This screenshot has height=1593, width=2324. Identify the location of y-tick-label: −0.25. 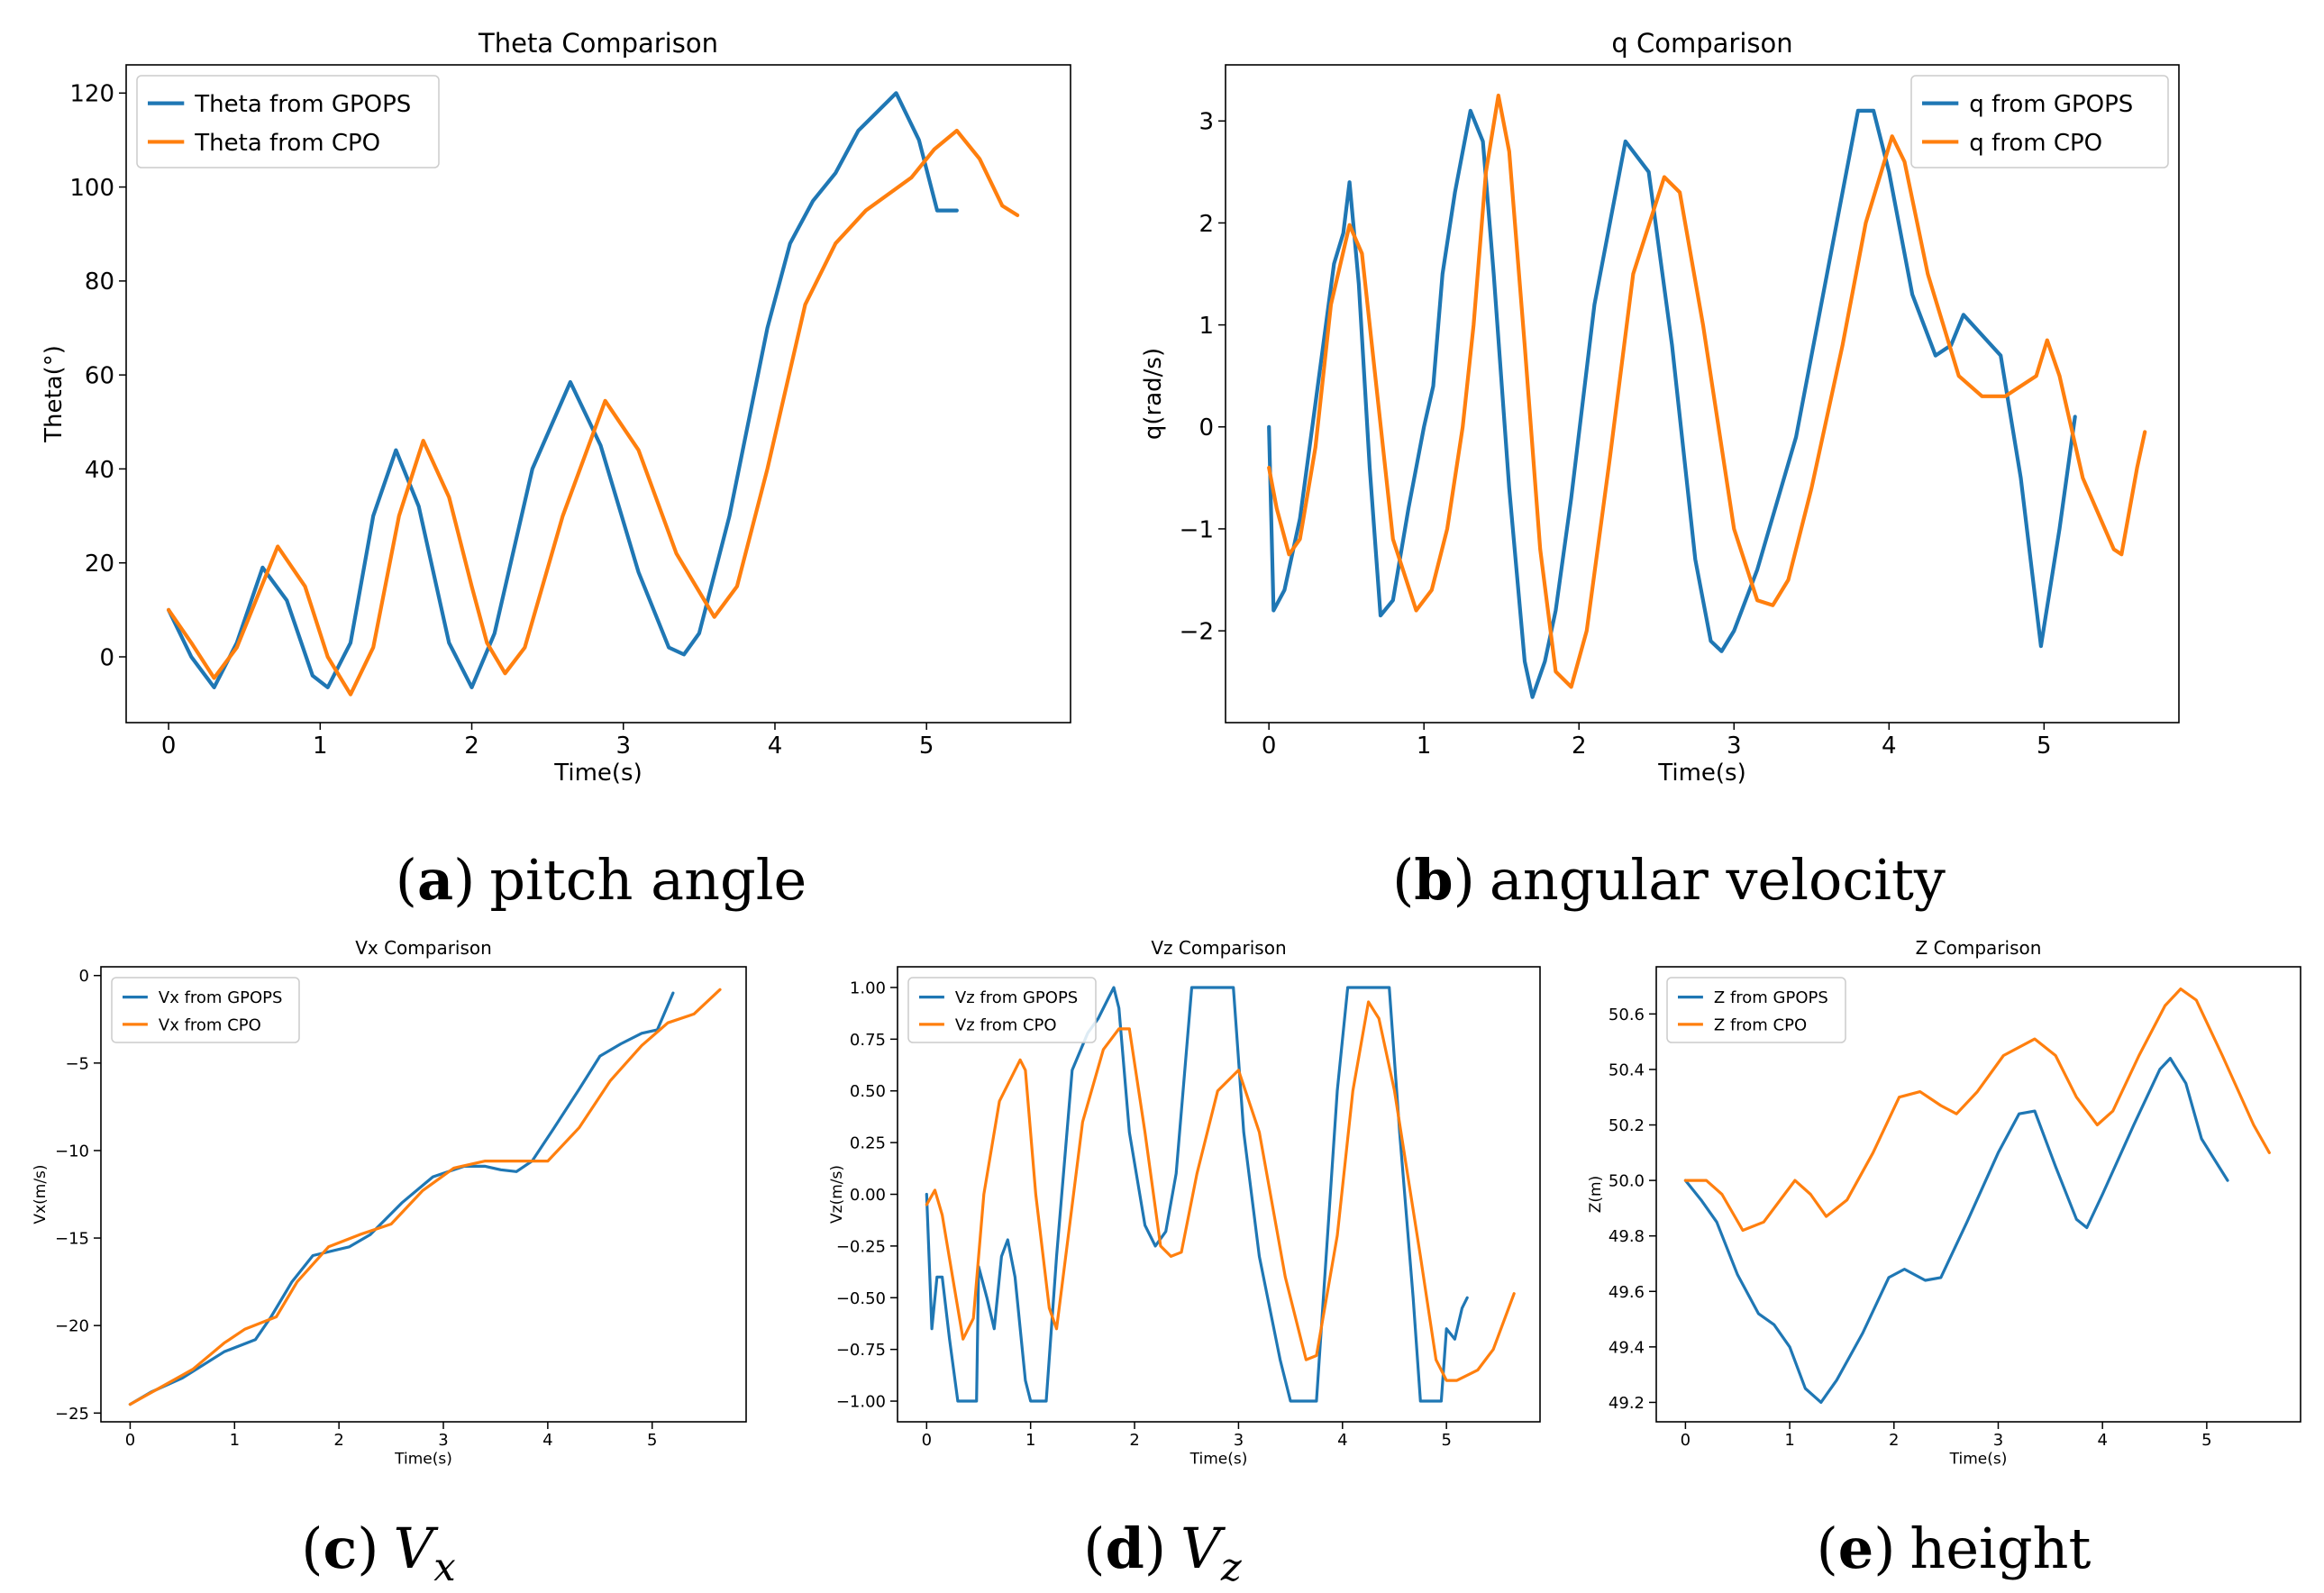
(861, 1246).